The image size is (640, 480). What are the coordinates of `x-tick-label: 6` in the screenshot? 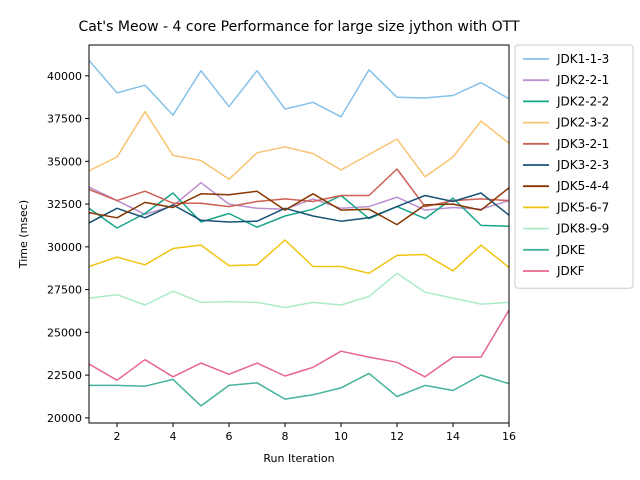 It's located at (229, 436).